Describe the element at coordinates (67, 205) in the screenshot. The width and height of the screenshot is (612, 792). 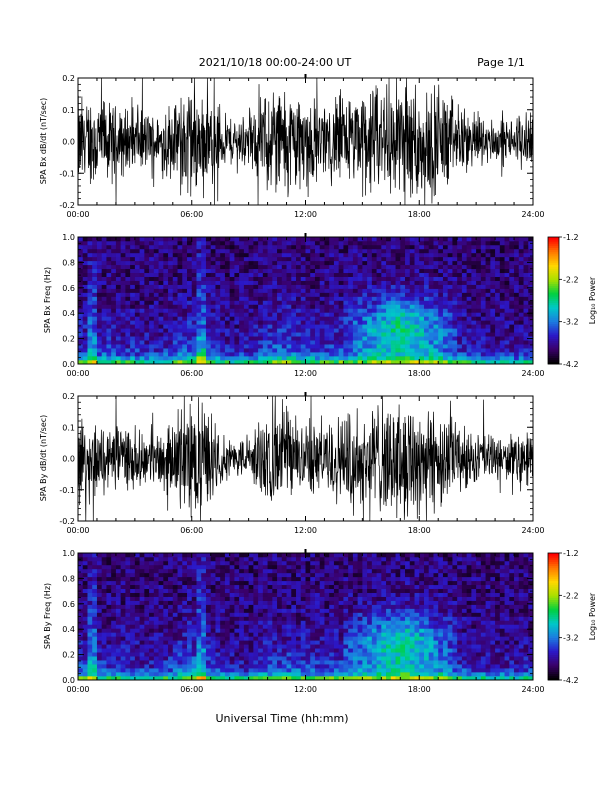
I see `y-tick-label: -0.2` at that location.